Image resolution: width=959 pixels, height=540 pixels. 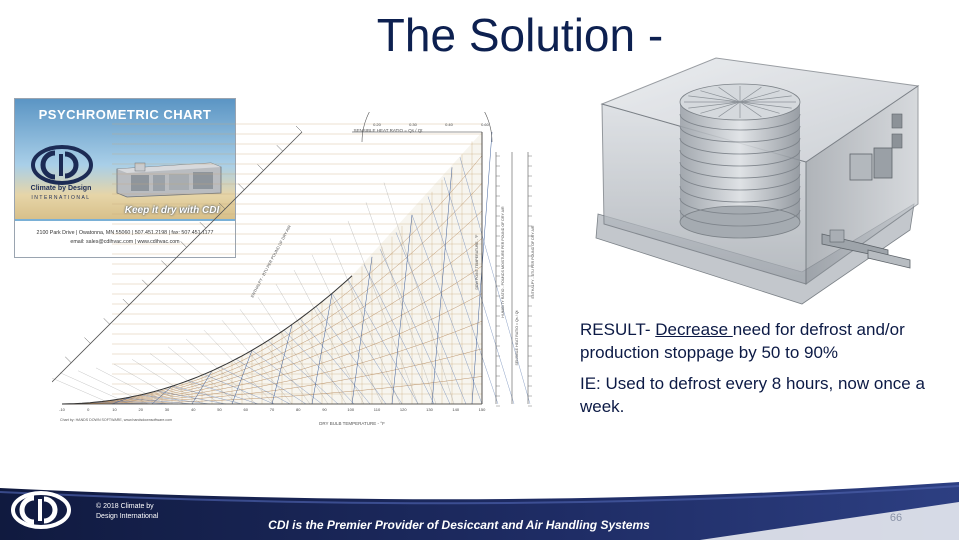 I want to click on shr-tick-label: 0.40, so click(x=449, y=124).